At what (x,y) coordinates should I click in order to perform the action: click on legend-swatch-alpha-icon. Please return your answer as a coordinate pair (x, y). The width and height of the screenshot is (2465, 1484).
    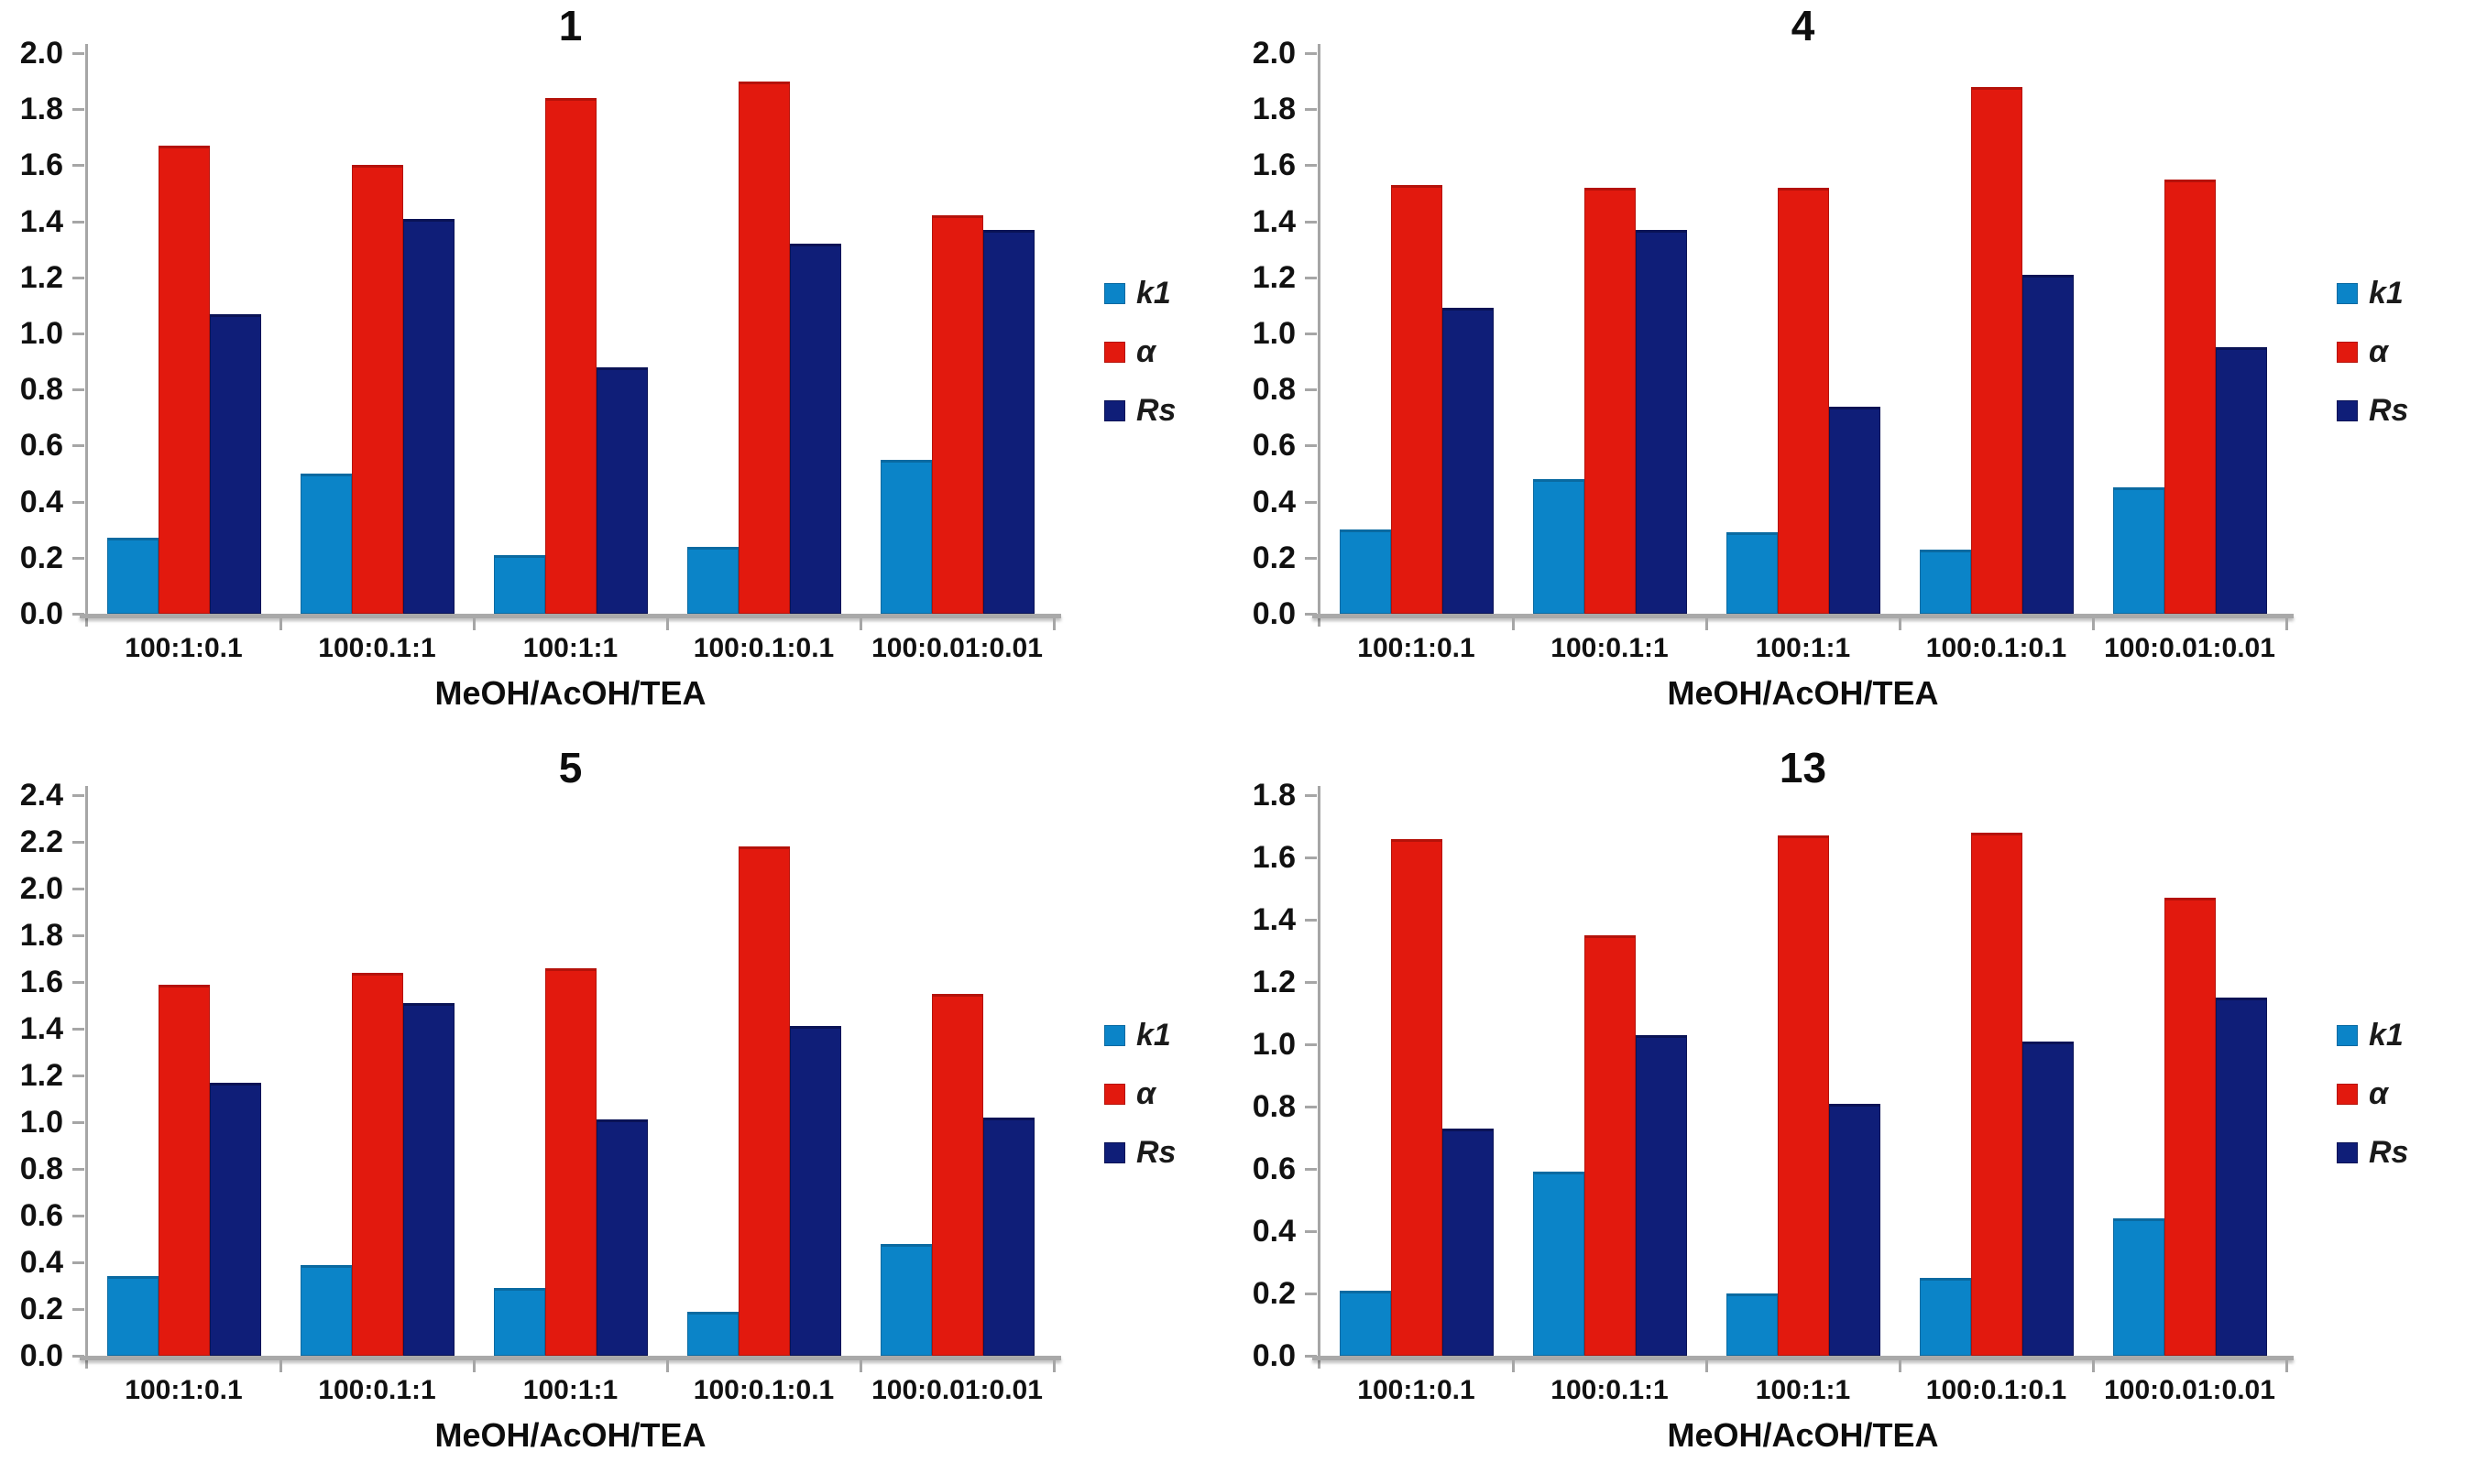
    Looking at the image, I should click on (2347, 352).